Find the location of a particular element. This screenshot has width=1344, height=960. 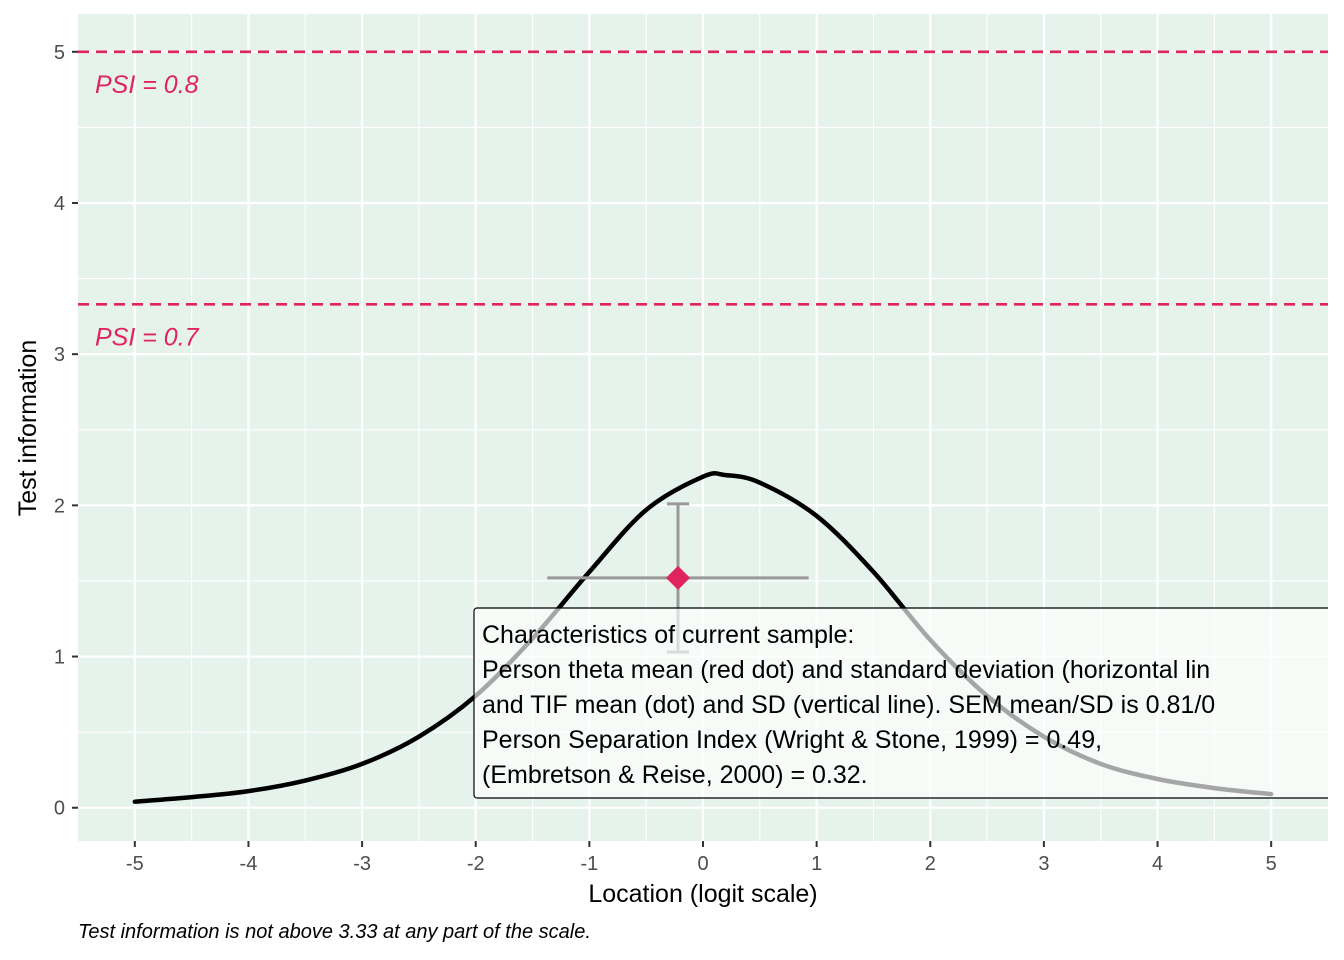

x-tick-label: 4 is located at coordinates (1157, 864).